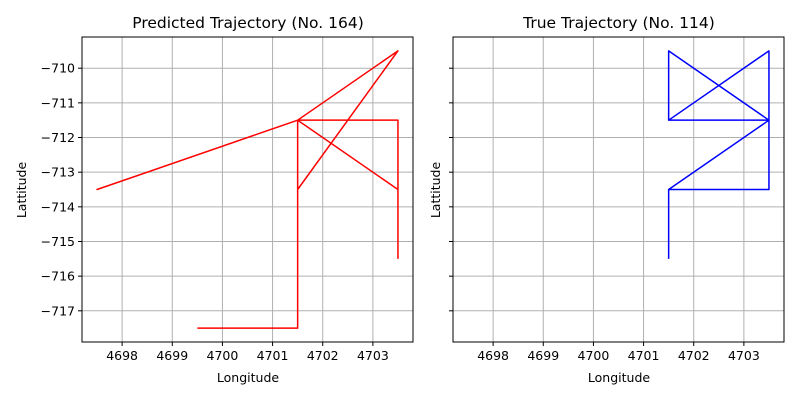 The width and height of the screenshot is (800, 400). I want to click on predicted-x-tick-label: 4701, so click(273, 355).